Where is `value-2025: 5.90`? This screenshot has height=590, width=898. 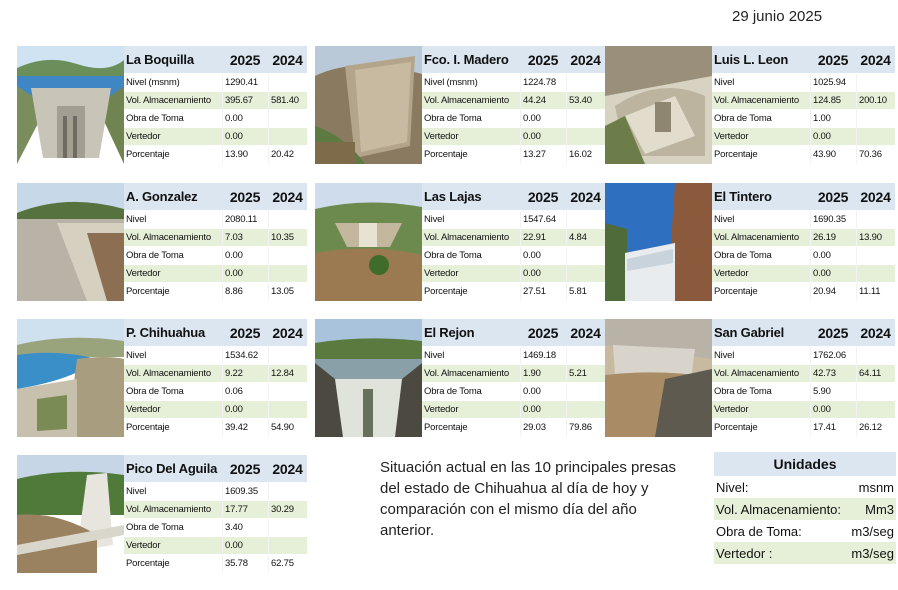
value-2025: 5.90 is located at coordinates (833, 392).